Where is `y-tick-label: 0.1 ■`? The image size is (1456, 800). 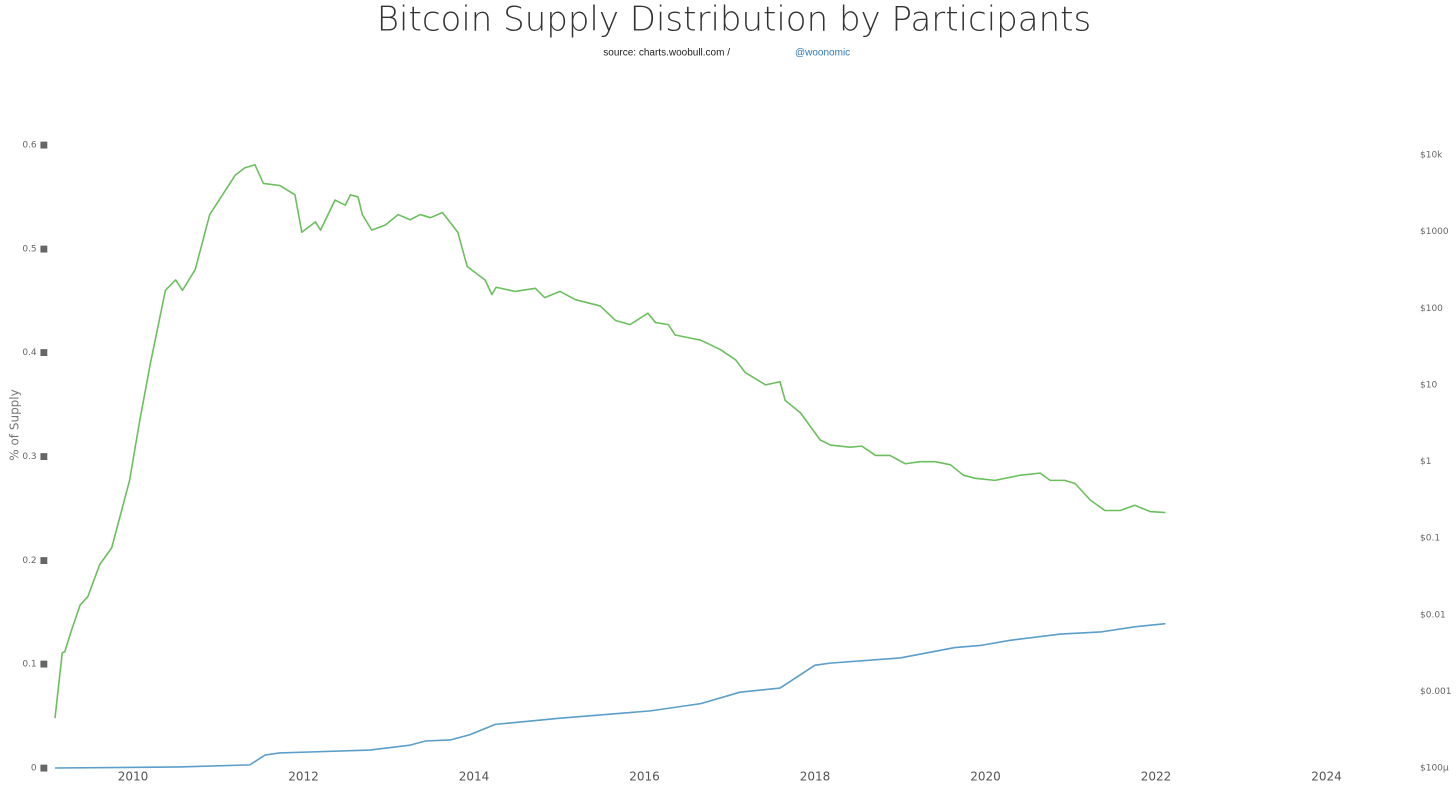
y-tick-label: 0.1 ■ is located at coordinates (35, 665).